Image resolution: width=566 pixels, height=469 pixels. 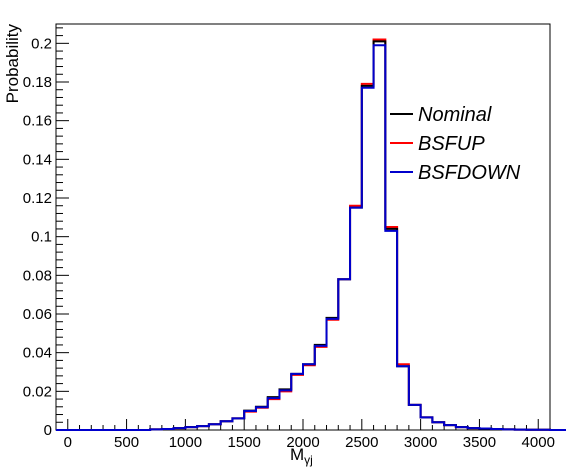 I want to click on y-tick-label: 0.04, so click(x=37, y=353).